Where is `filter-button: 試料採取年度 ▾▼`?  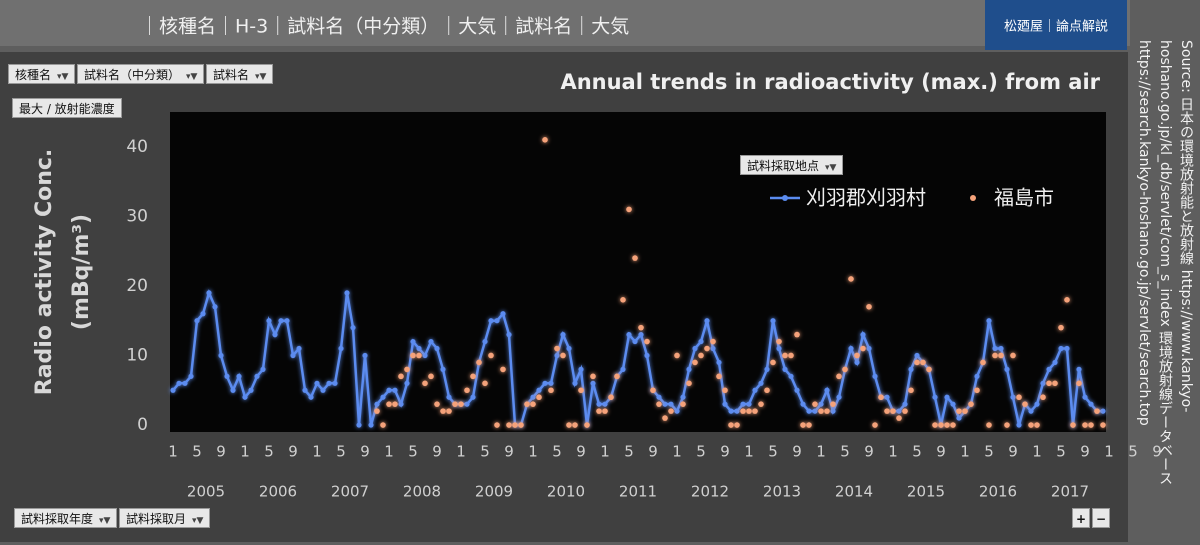 filter-button: 試料採取年度 ▾▼ is located at coordinates (66, 518).